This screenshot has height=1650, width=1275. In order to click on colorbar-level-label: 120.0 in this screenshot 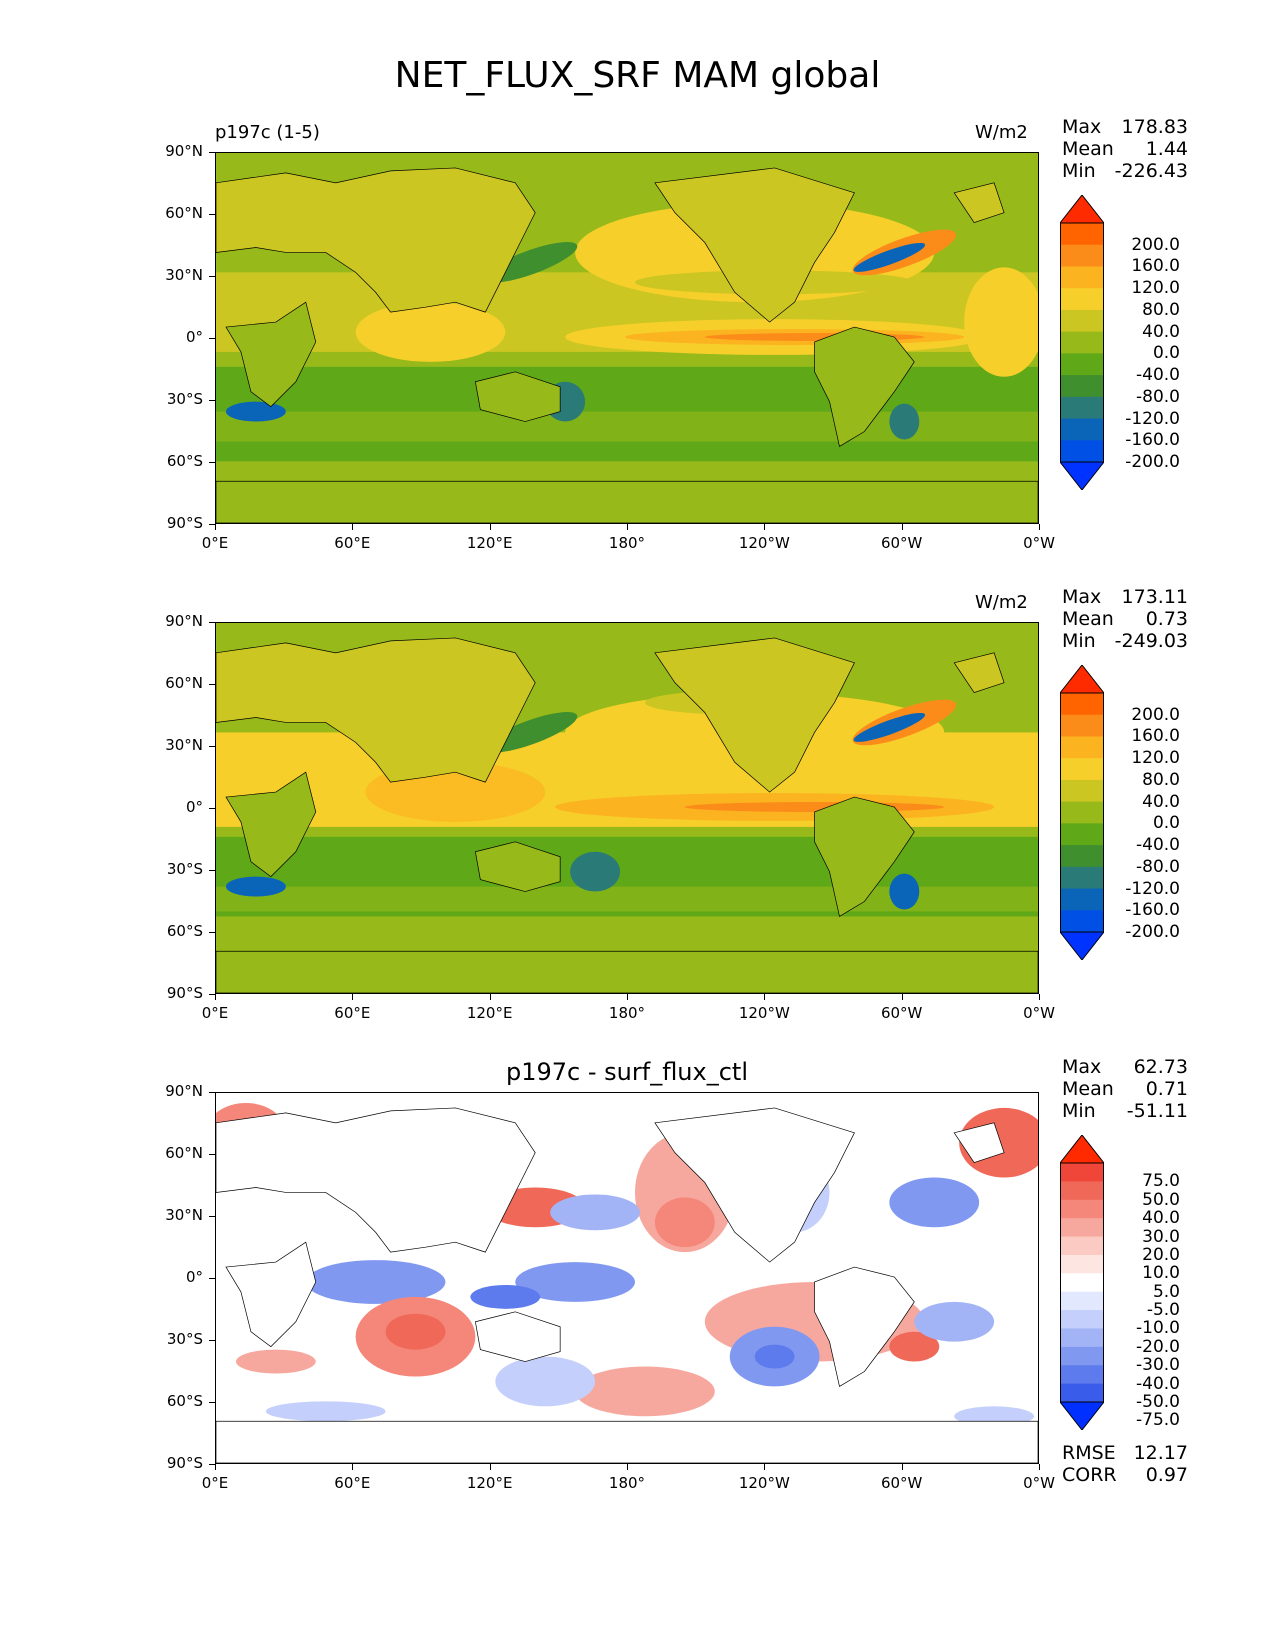, I will do `click(1155, 288)`.